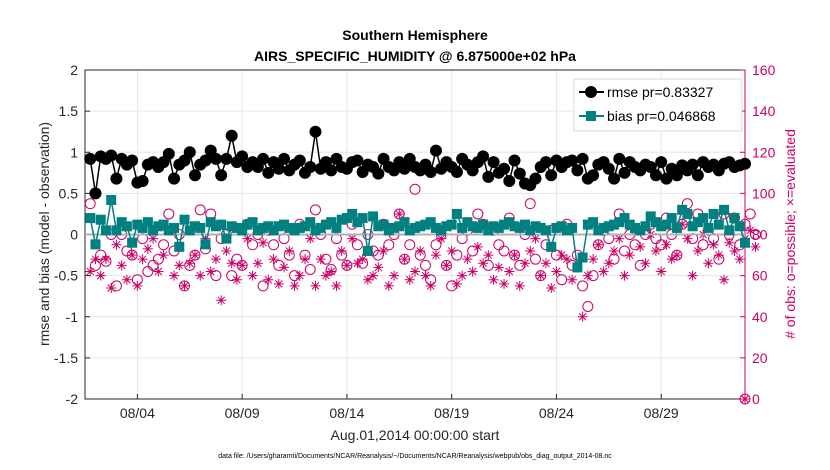  I want to click on x-tick-label: 08/09, so click(242, 413).